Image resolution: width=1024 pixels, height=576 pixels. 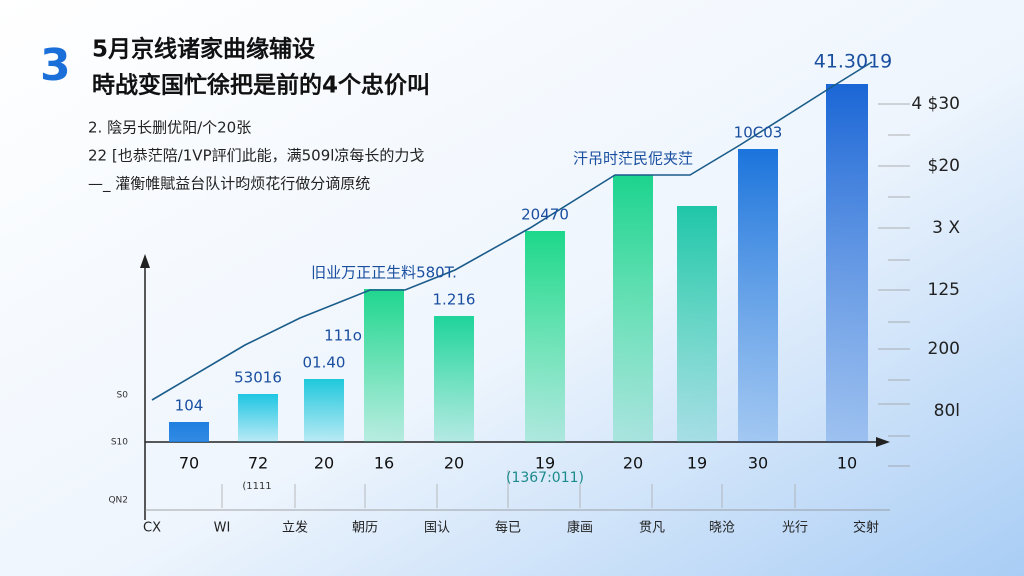 I want to click on x-tick-label: 16, so click(x=384, y=463).